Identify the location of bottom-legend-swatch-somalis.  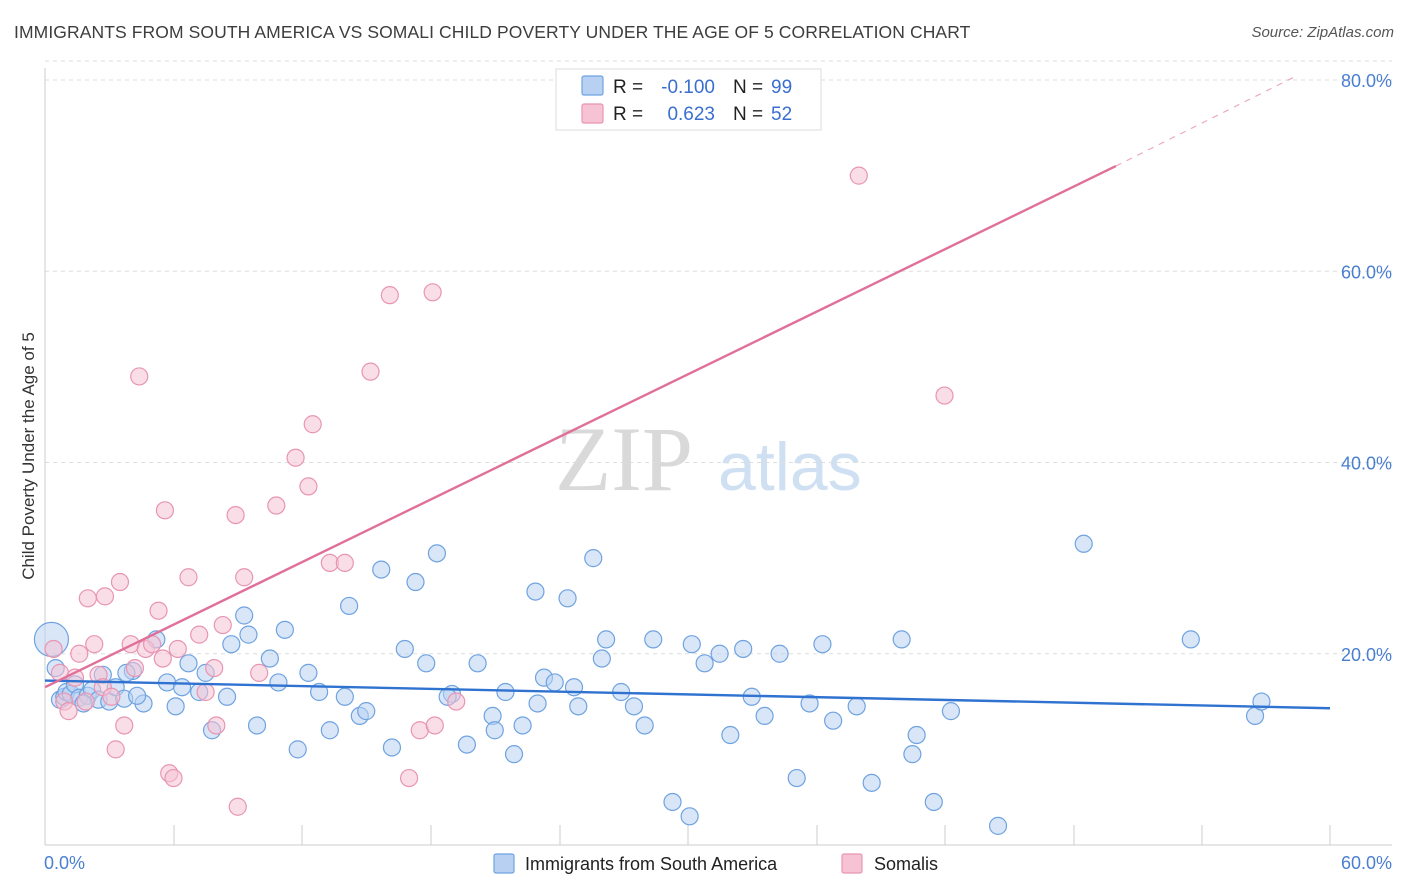
(852, 863).